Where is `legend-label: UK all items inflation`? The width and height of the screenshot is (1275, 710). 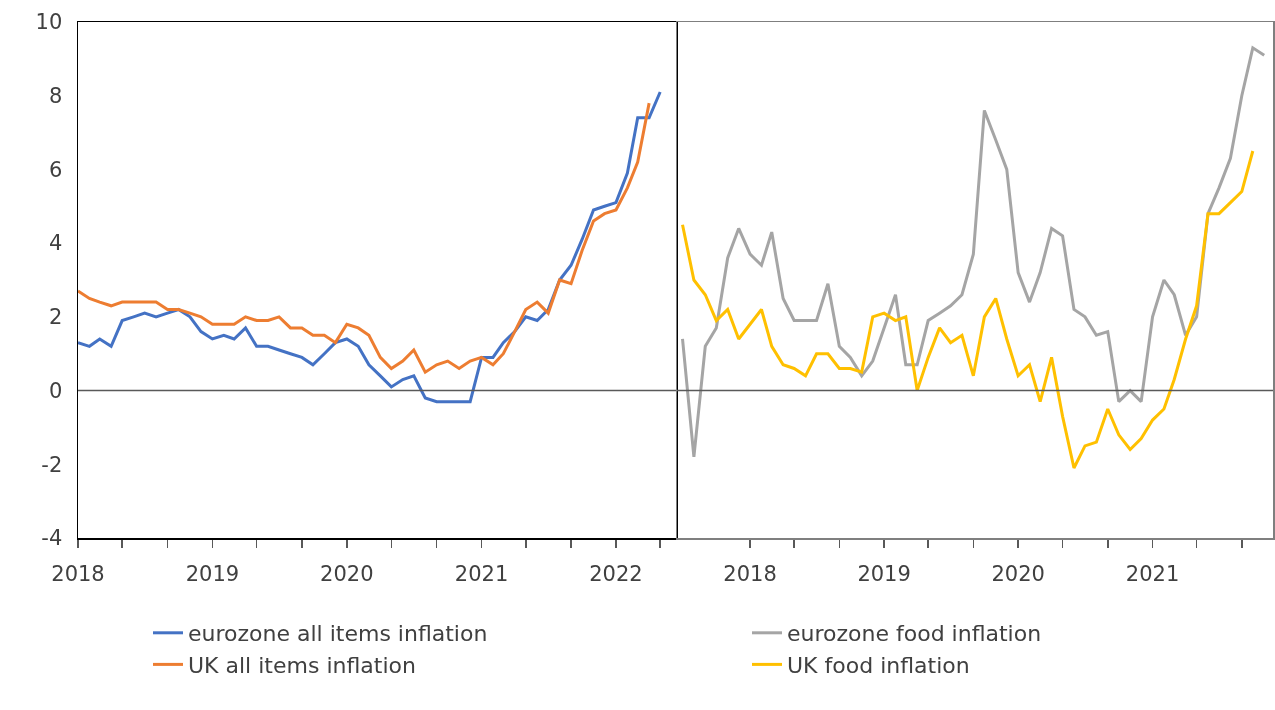 legend-label: UK all items inflation is located at coordinates (302, 665).